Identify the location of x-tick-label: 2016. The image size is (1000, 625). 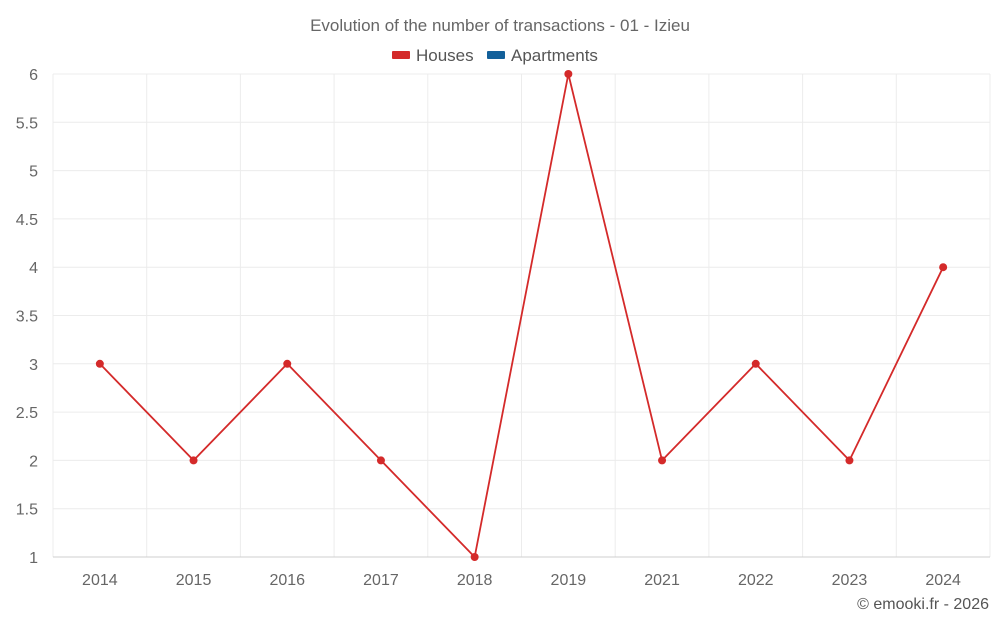
(287, 580).